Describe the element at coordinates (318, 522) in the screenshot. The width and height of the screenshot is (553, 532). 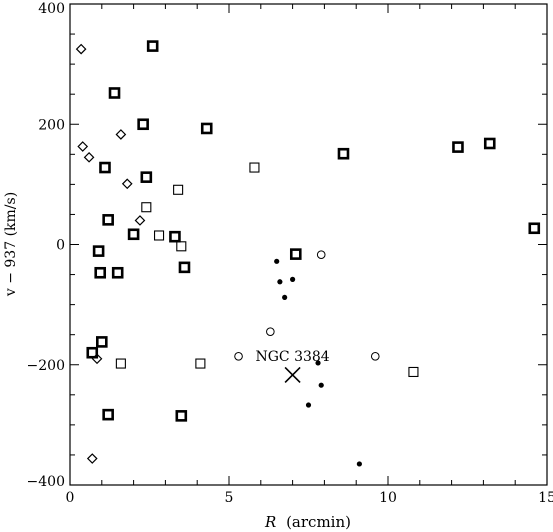
I see `x-axis-unit: (arcmin)` at that location.